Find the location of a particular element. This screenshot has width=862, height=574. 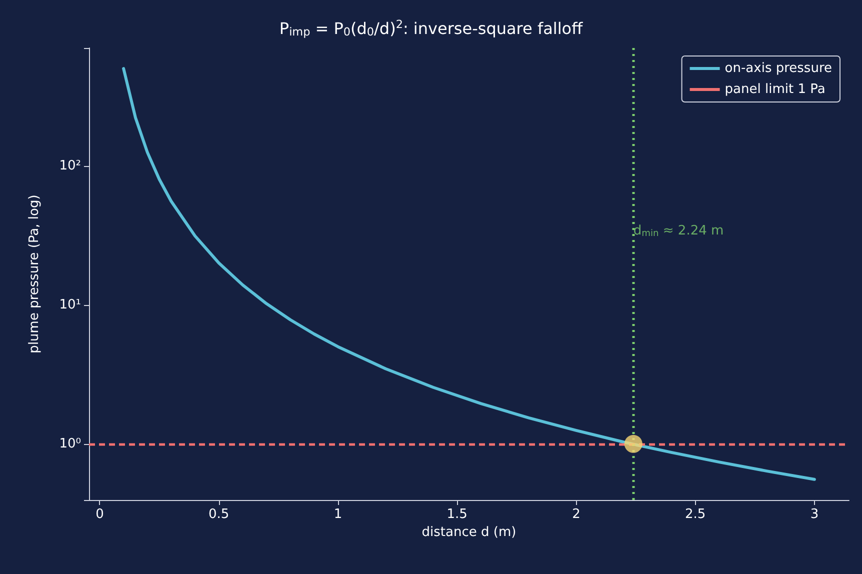

y-tick-label: 10² is located at coordinates (70, 166).